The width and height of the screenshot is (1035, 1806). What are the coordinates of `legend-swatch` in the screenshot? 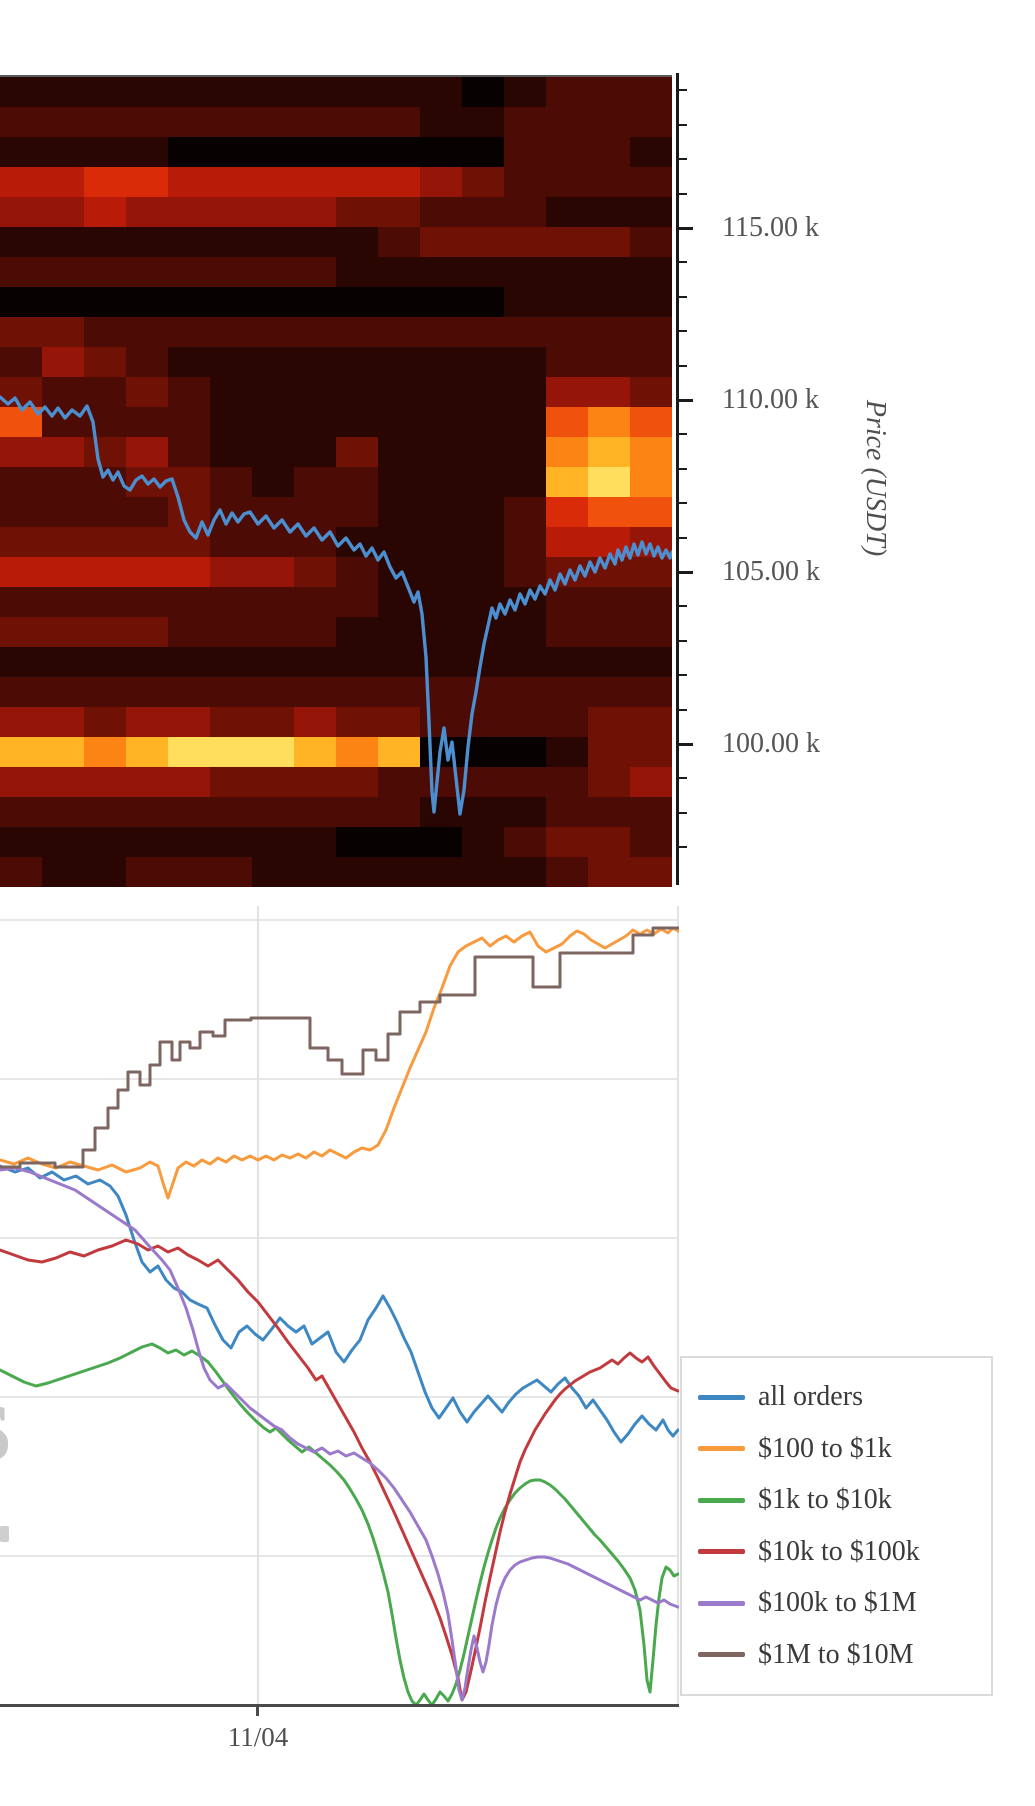 It's located at (721, 1397).